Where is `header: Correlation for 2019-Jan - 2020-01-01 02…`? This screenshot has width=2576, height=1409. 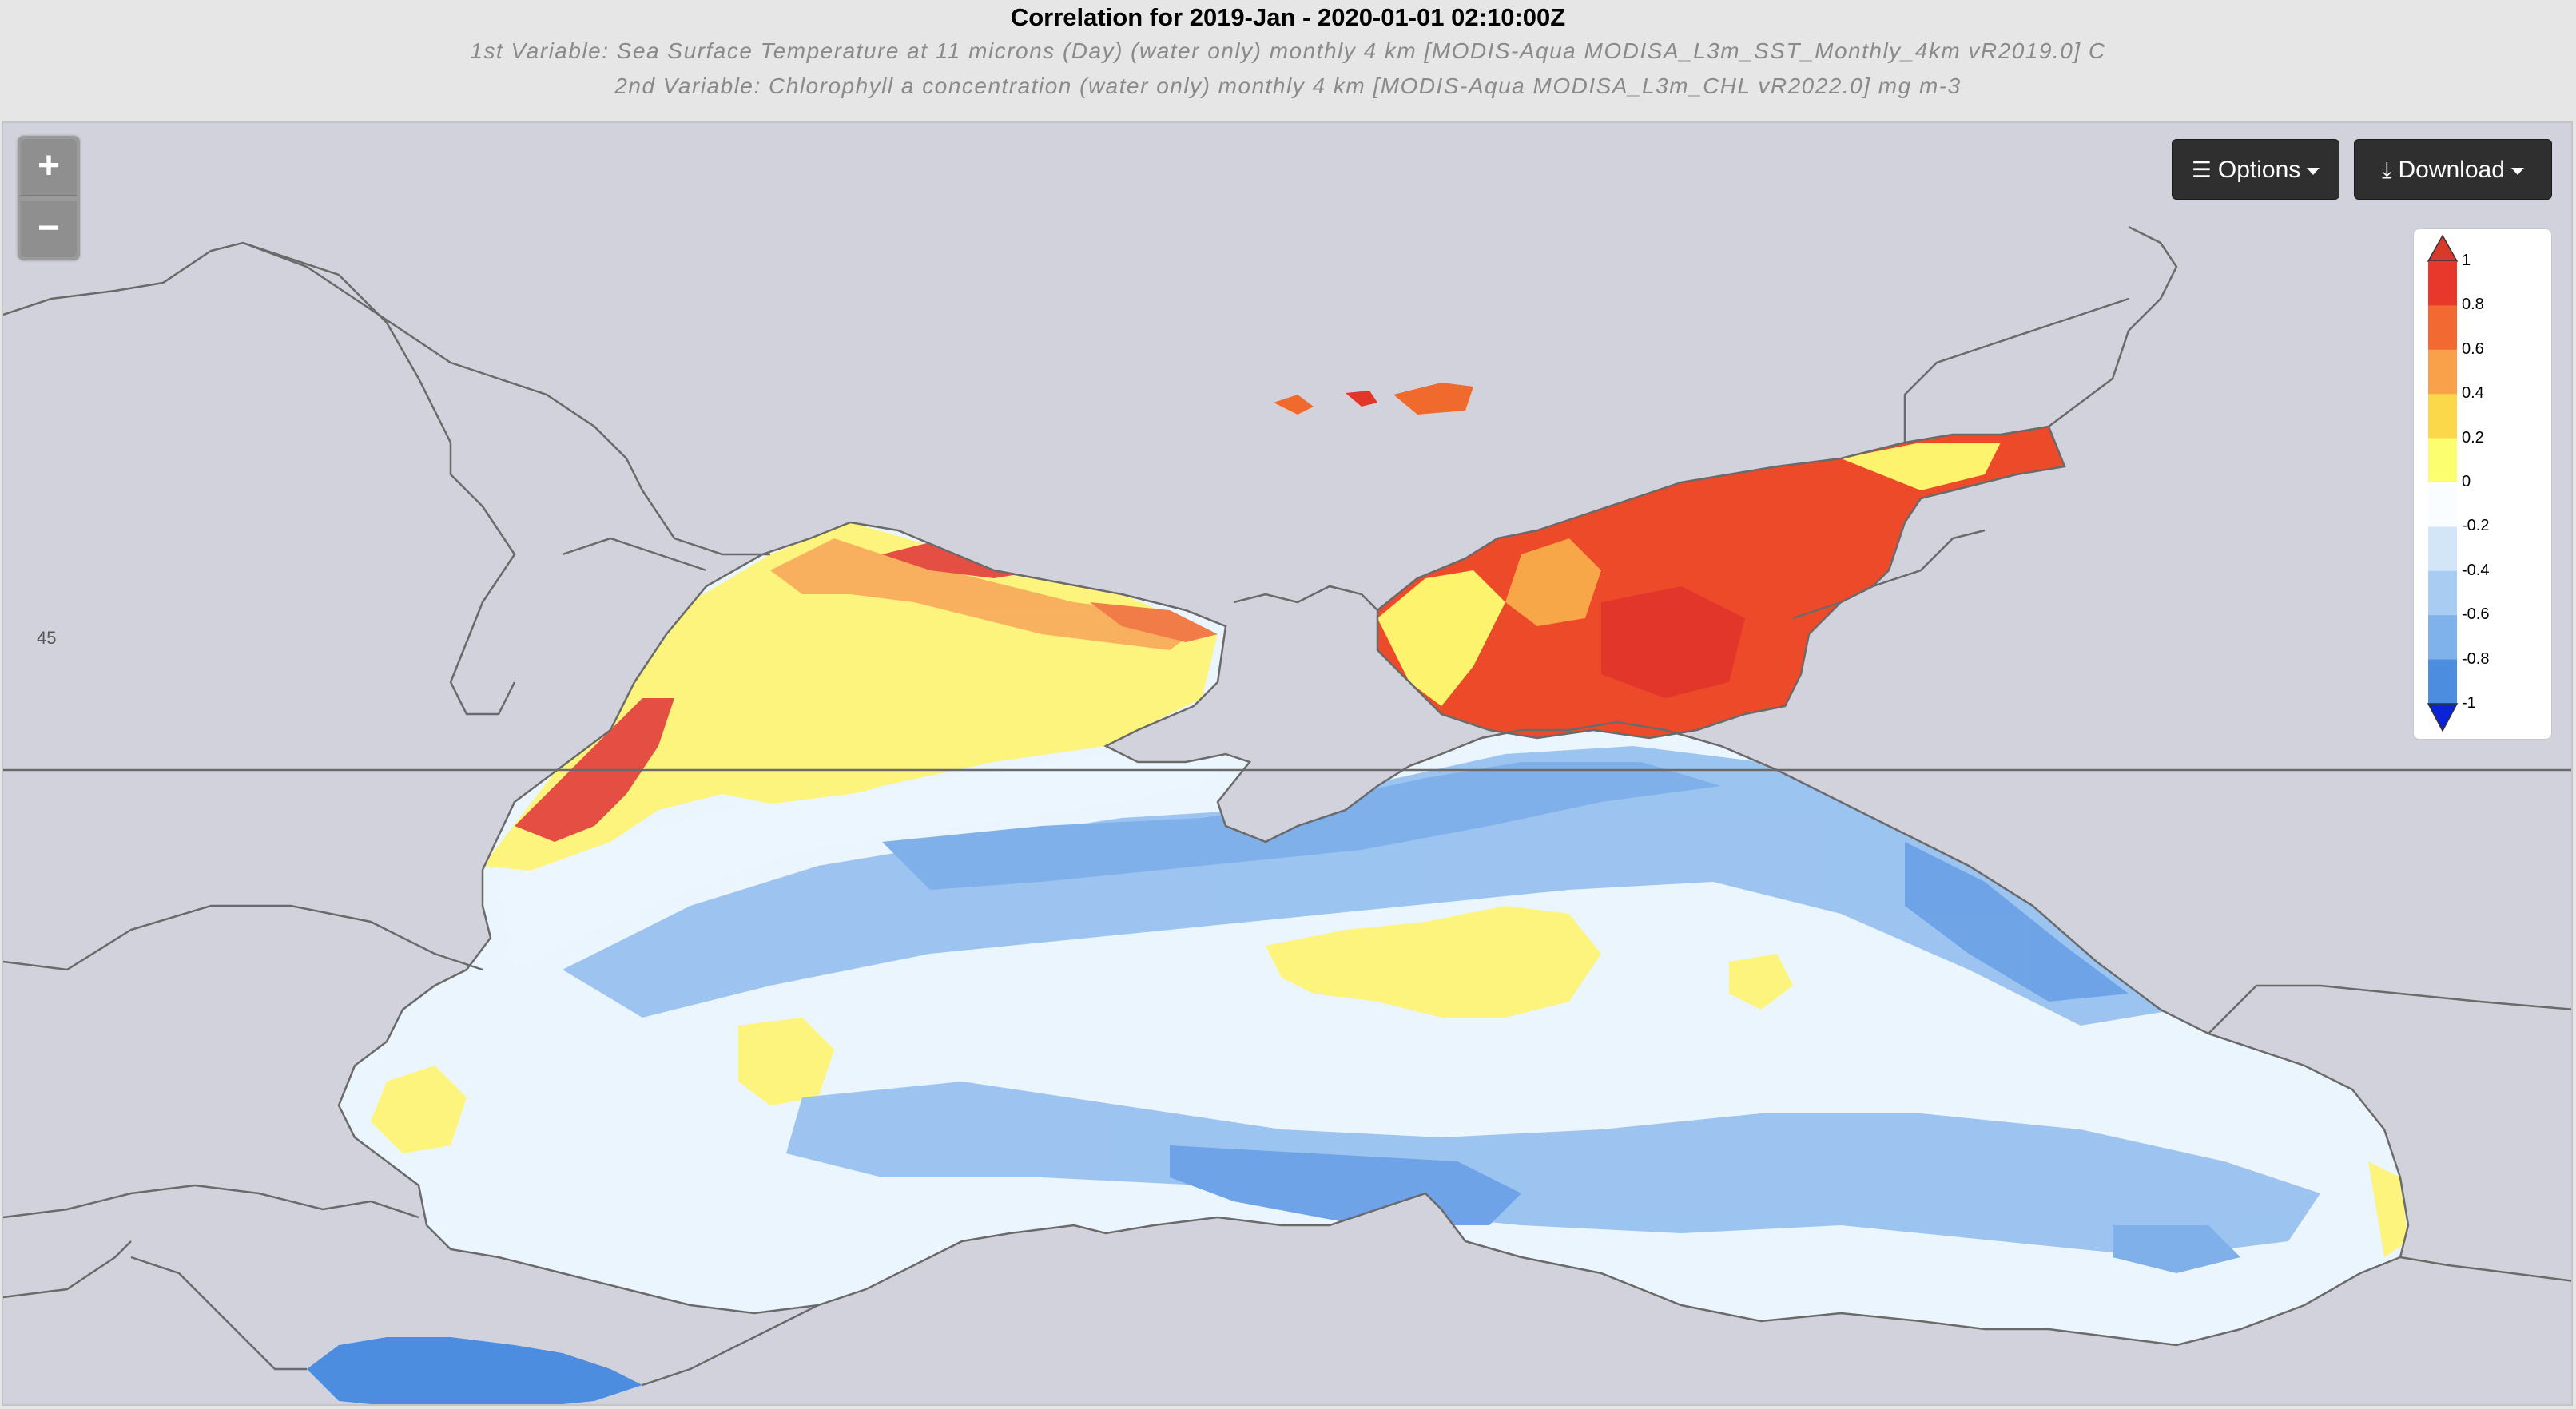 header: Correlation for 2019-Jan - 2020-01-01 02… is located at coordinates (1288, 60).